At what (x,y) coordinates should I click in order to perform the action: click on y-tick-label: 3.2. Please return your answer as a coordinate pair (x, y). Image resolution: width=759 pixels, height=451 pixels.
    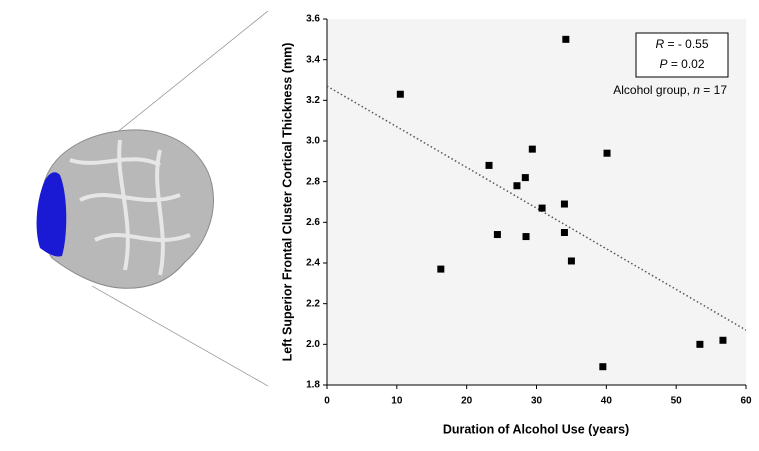
    Looking at the image, I should click on (313, 100).